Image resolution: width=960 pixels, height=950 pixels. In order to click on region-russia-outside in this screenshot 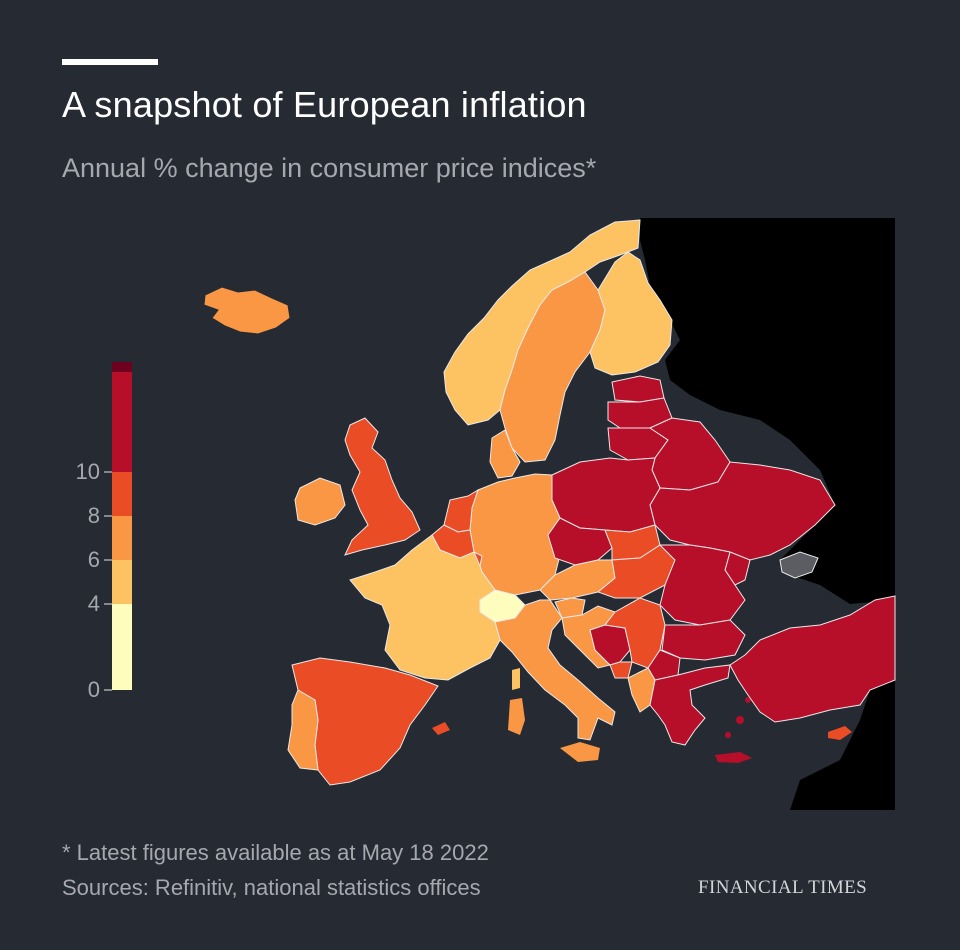, I will do `click(767, 411)`.